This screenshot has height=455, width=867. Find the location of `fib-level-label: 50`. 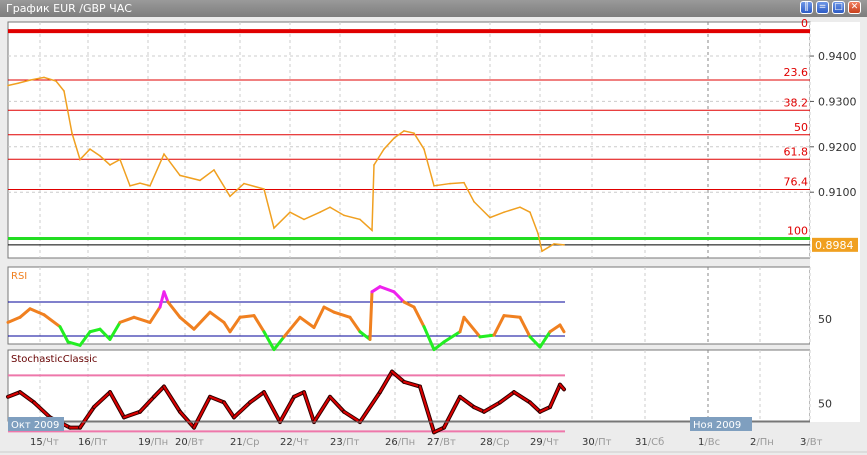

fib-level-label: 50 is located at coordinates (801, 127).